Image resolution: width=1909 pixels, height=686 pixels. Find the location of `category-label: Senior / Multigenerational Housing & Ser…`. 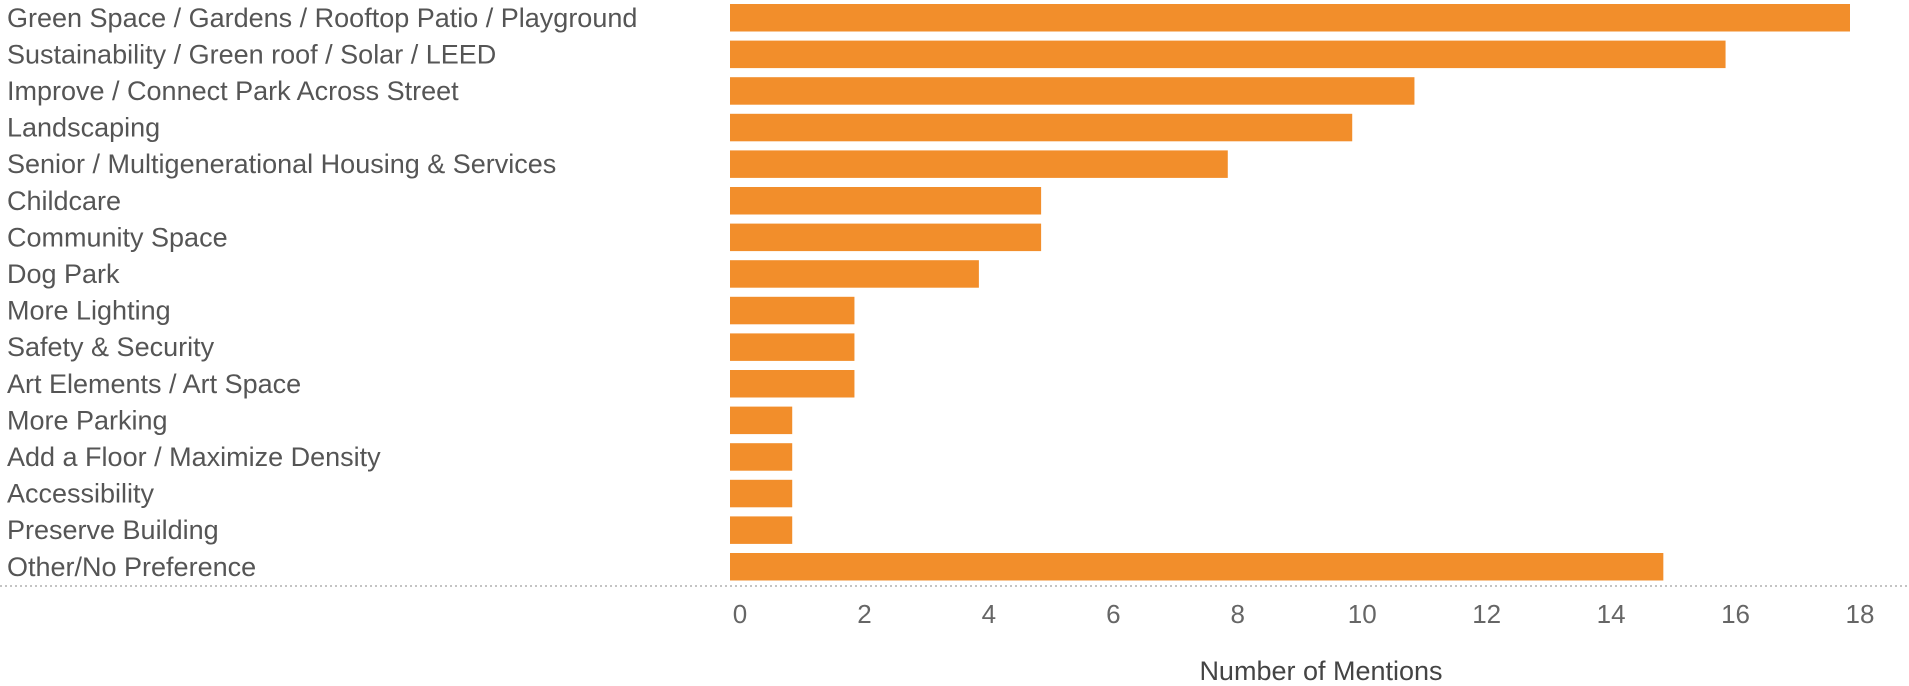

category-label: Senior / Multigenerational Housing & Ser… is located at coordinates (281, 164).